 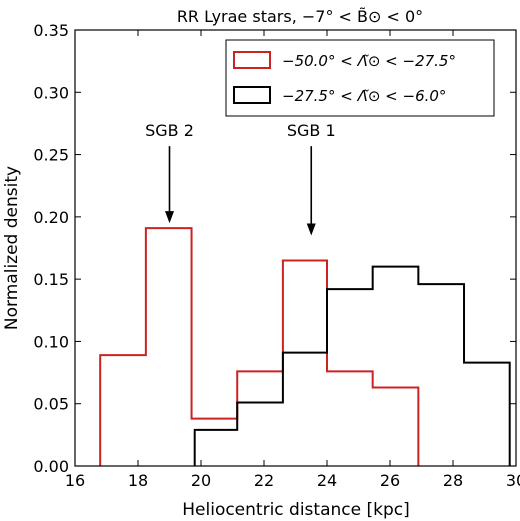 What do you see at coordinates (390, 480) in the screenshot?
I see `x-tick-label: 26` at bounding box center [390, 480].